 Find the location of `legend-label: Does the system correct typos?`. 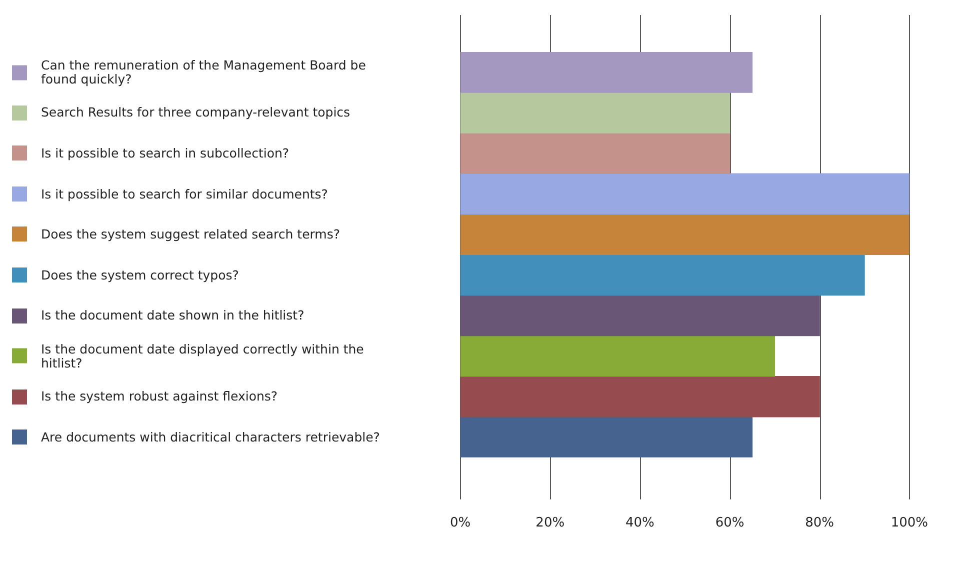

legend-label: Does the system correct typos? is located at coordinates (140, 274).